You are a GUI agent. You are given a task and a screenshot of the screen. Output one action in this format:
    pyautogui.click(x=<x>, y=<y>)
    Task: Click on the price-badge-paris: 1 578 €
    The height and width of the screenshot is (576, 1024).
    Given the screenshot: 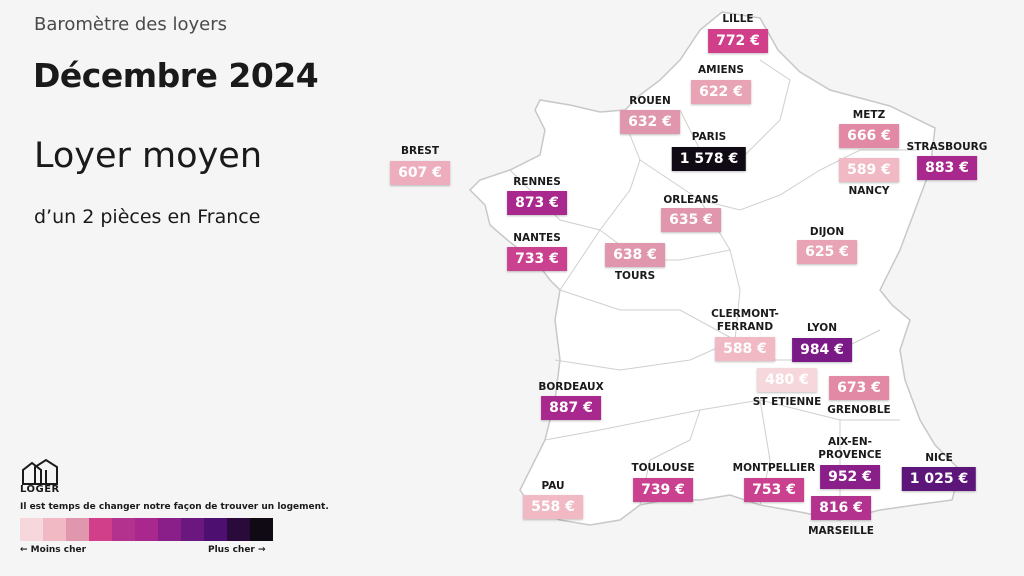 What is the action you would take?
    pyautogui.click(x=709, y=159)
    